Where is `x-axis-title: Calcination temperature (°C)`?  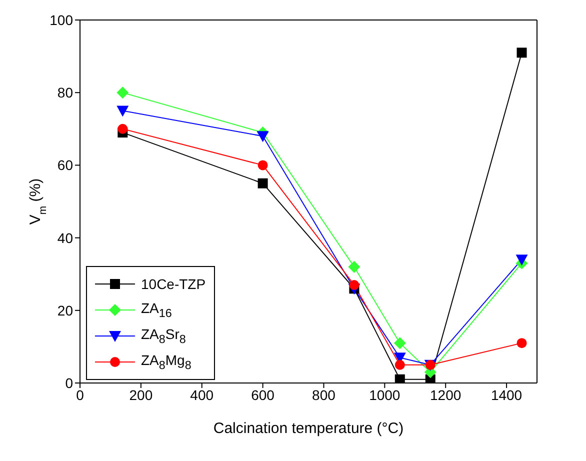
x-axis-title: Calcination temperature (°C) is located at coordinates (308, 428).